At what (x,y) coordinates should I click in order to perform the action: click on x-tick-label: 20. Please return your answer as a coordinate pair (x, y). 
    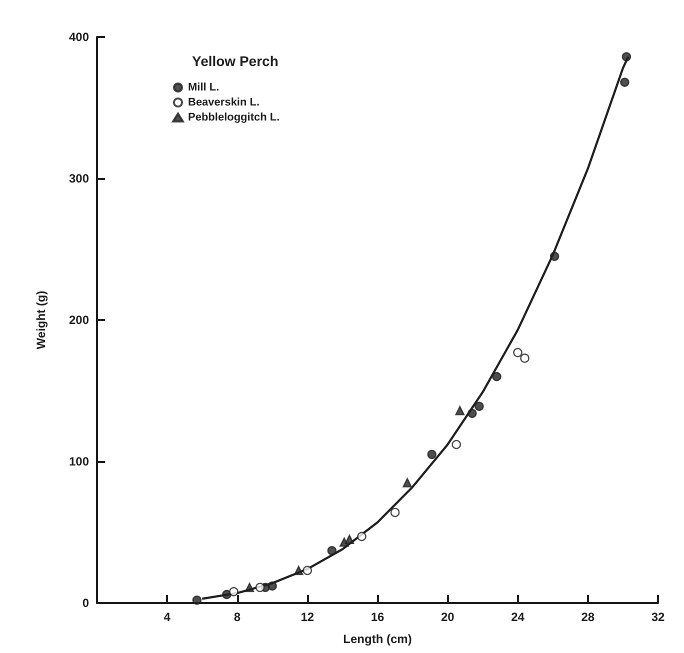
    Looking at the image, I should click on (447, 617).